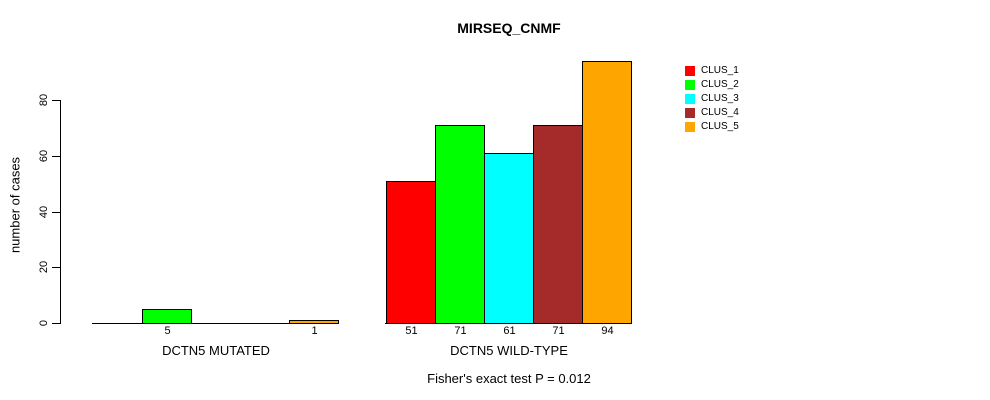 The height and width of the screenshot is (400, 990). I want to click on group-label-1: DCTN5 MUTATED, so click(216, 350).